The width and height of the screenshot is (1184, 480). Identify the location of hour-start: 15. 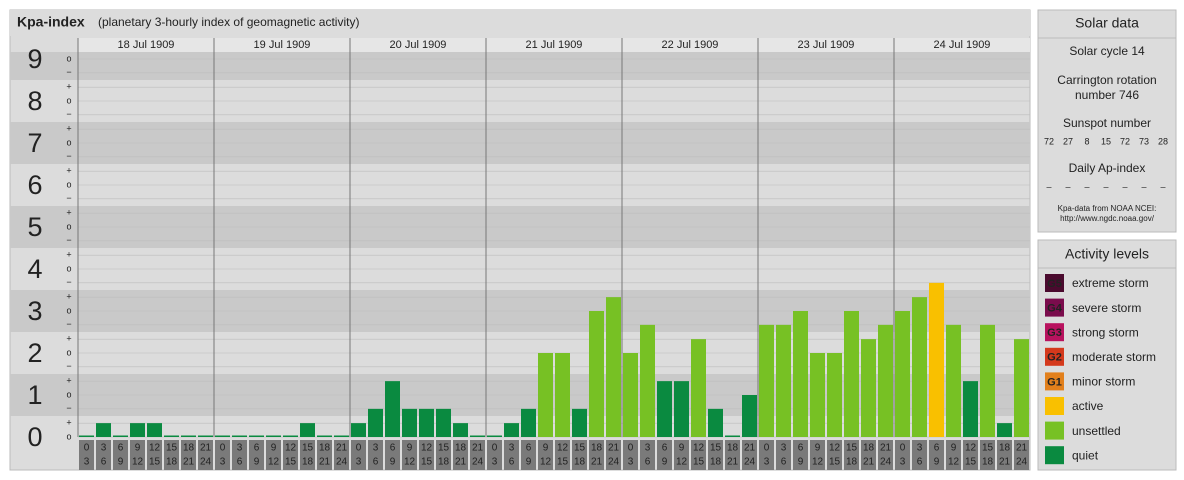
(852, 448).